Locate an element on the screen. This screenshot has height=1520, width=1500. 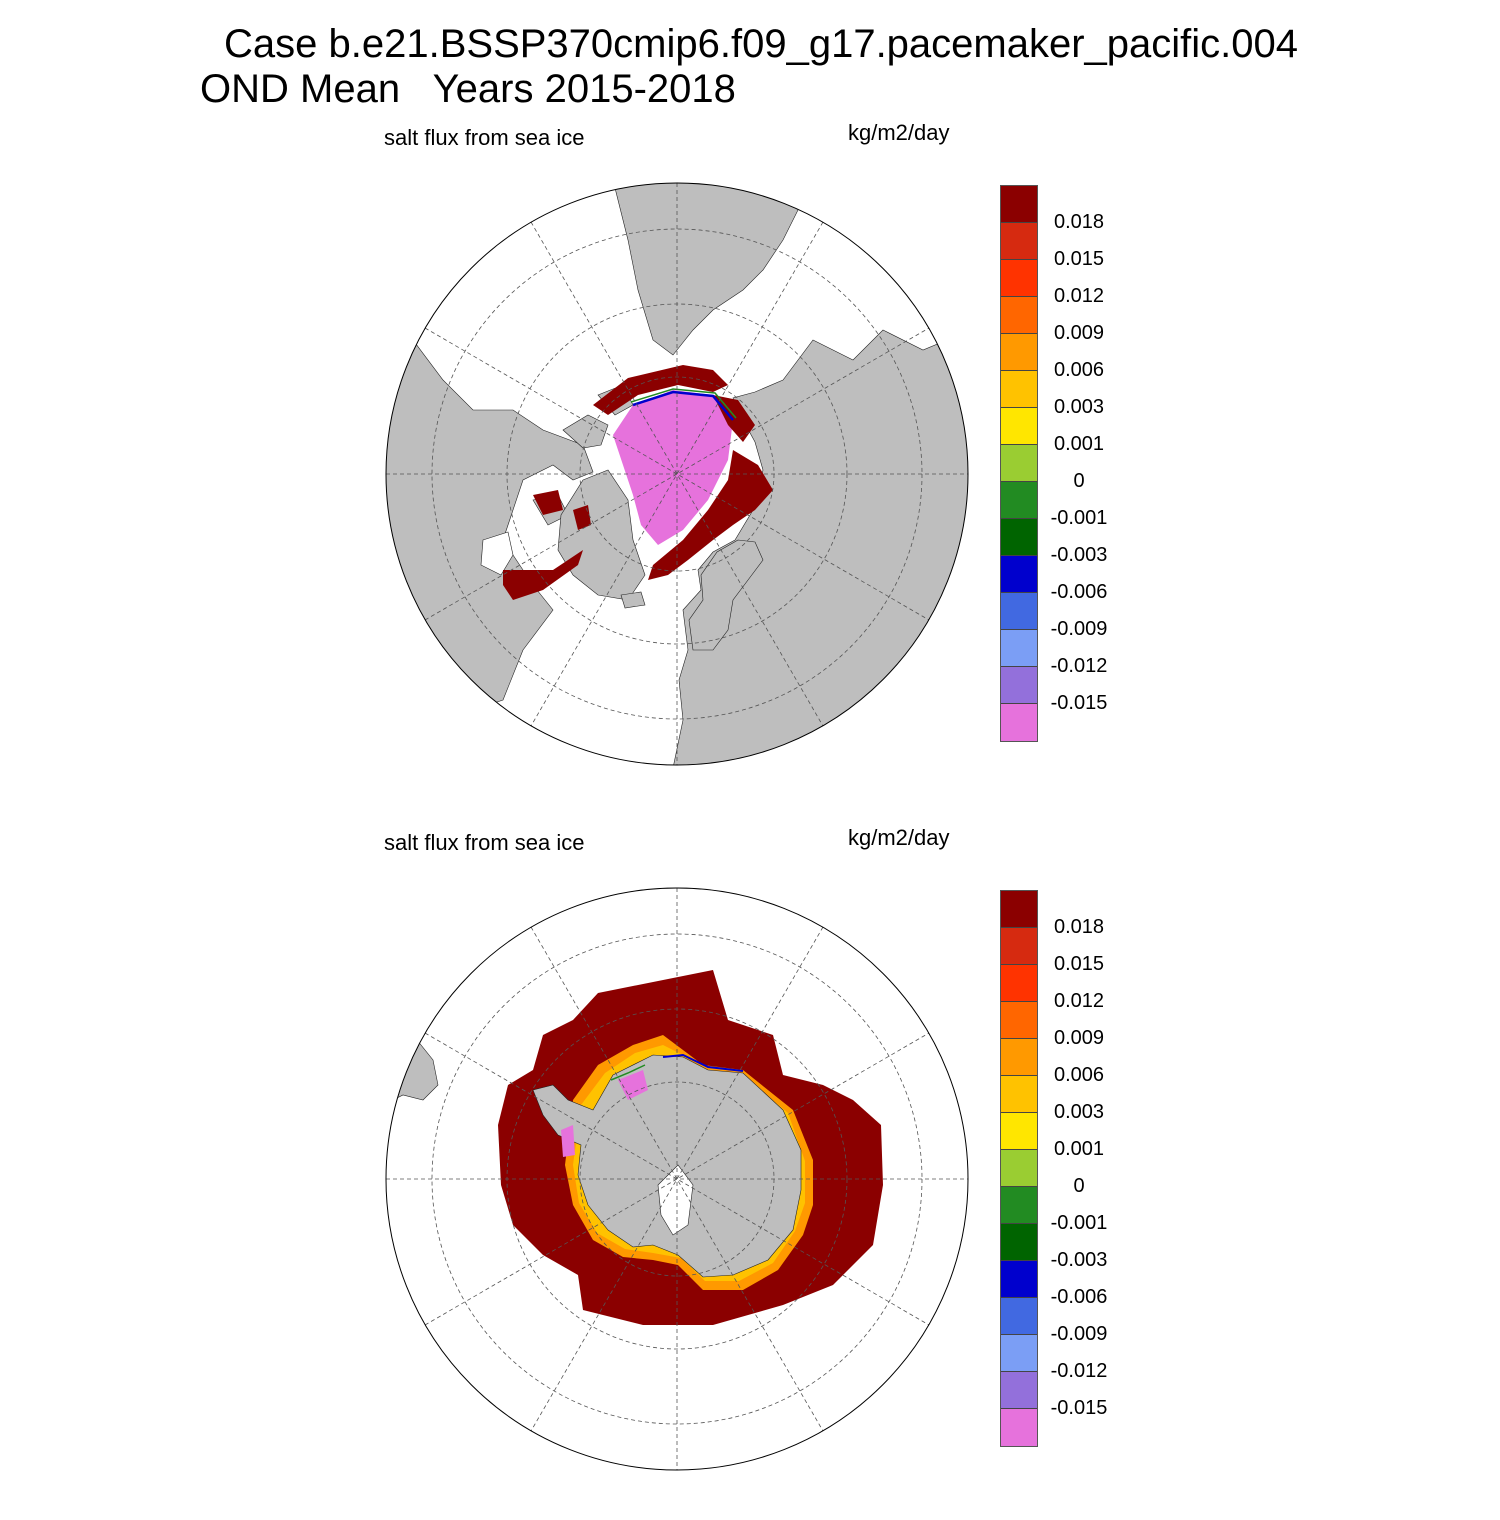
north-colorbar-tick-label: 0.018 is located at coordinates (1079, 222).